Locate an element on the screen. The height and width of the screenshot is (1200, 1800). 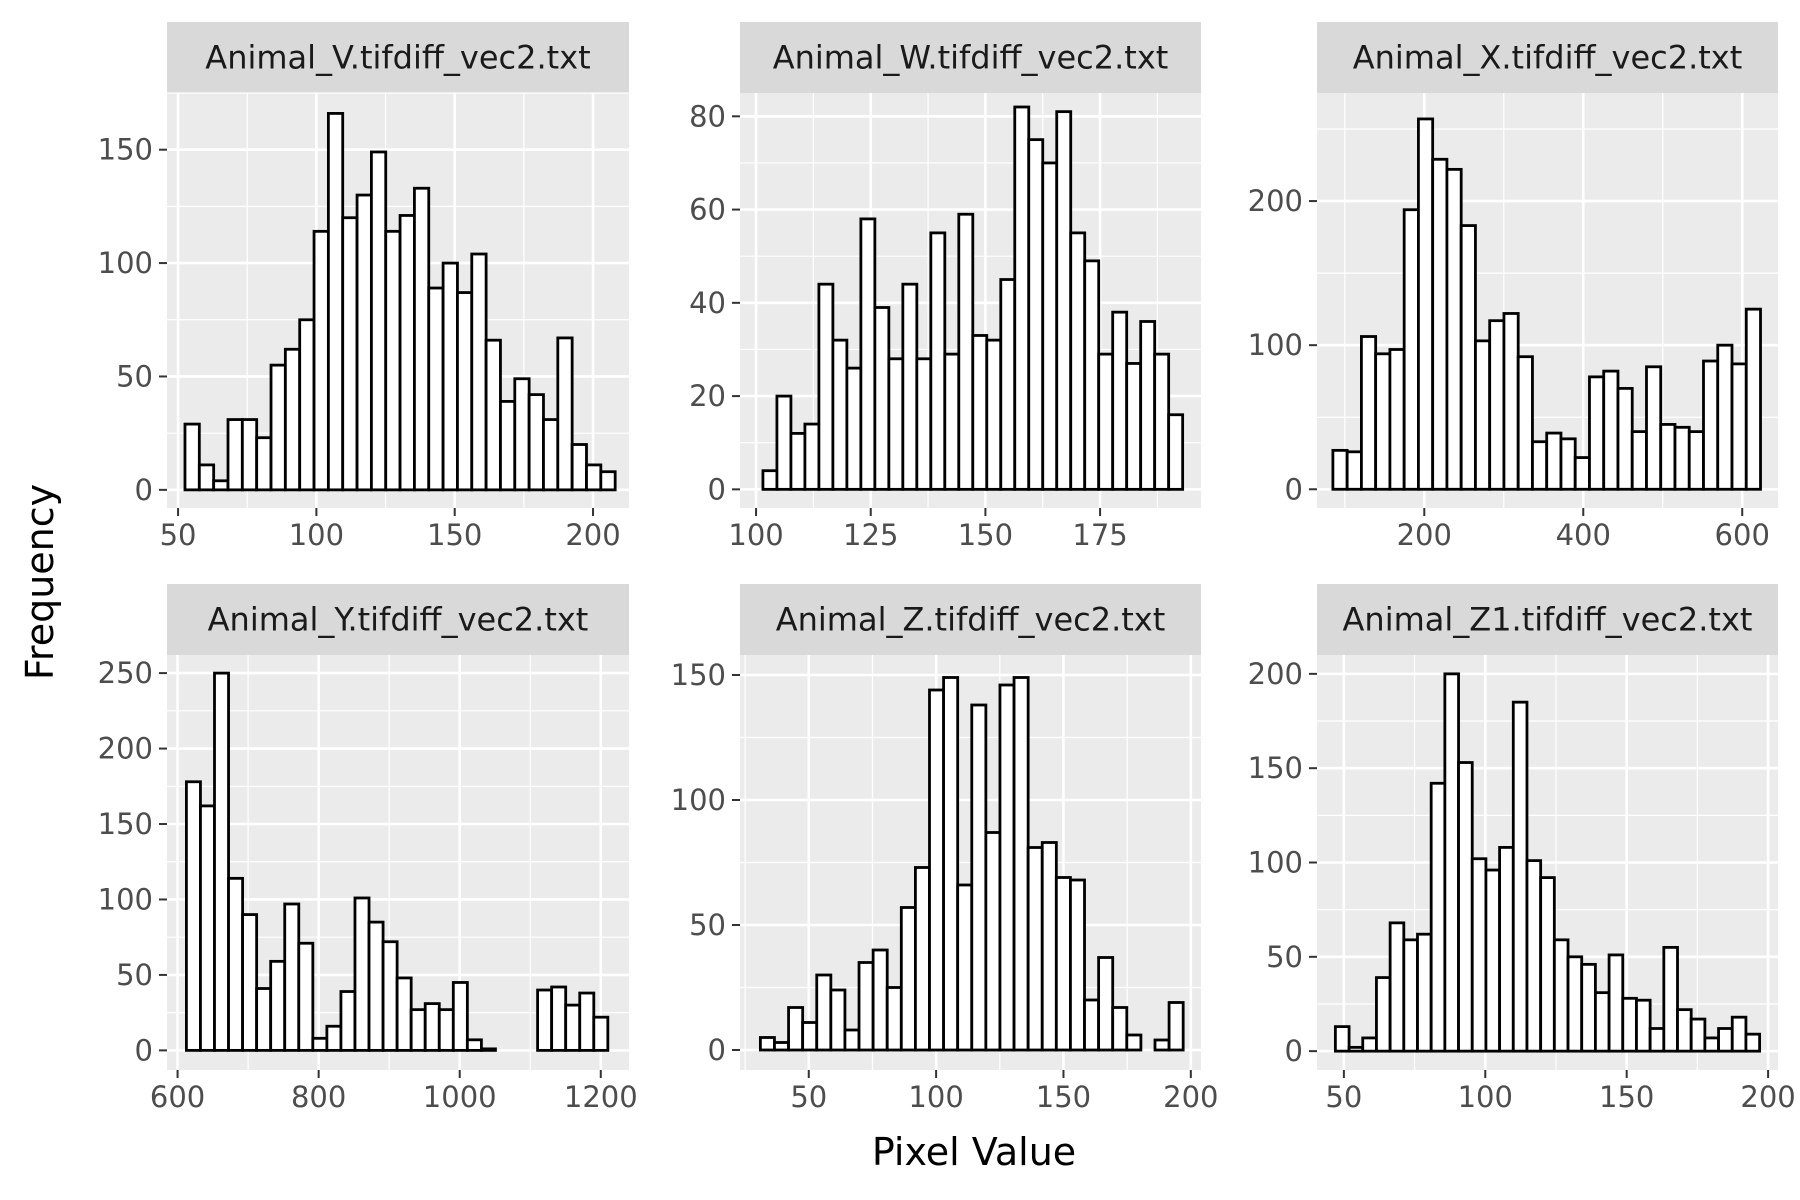
y-tick-label: 80 is located at coordinates (707, 116).